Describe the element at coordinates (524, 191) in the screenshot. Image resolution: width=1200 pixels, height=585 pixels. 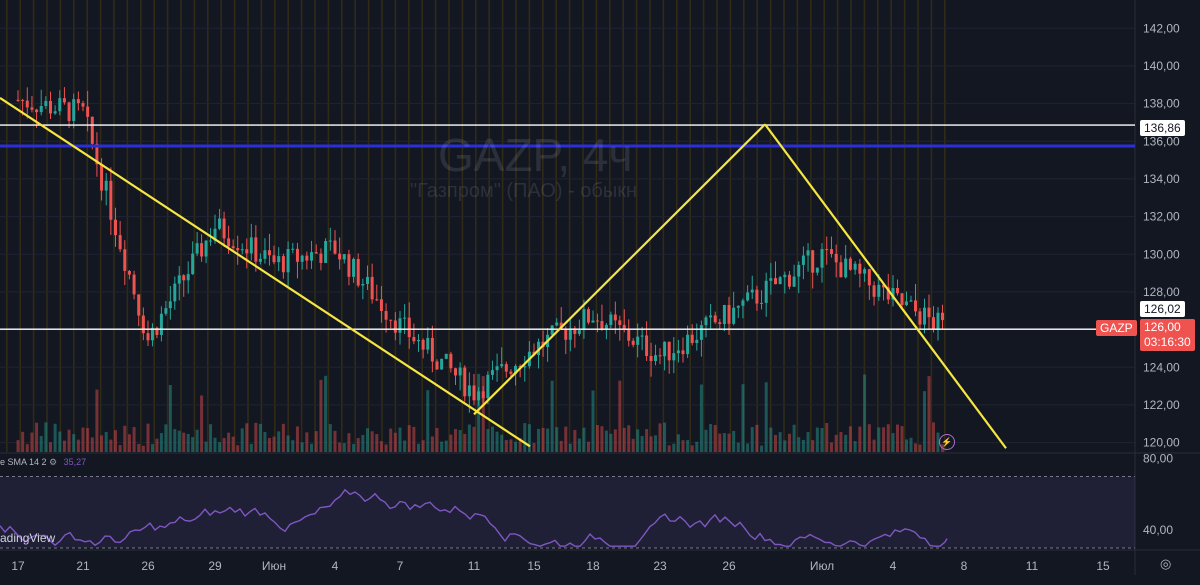
I see `company-watermark: "Газпром" (ПАО) - обыкн` at that location.